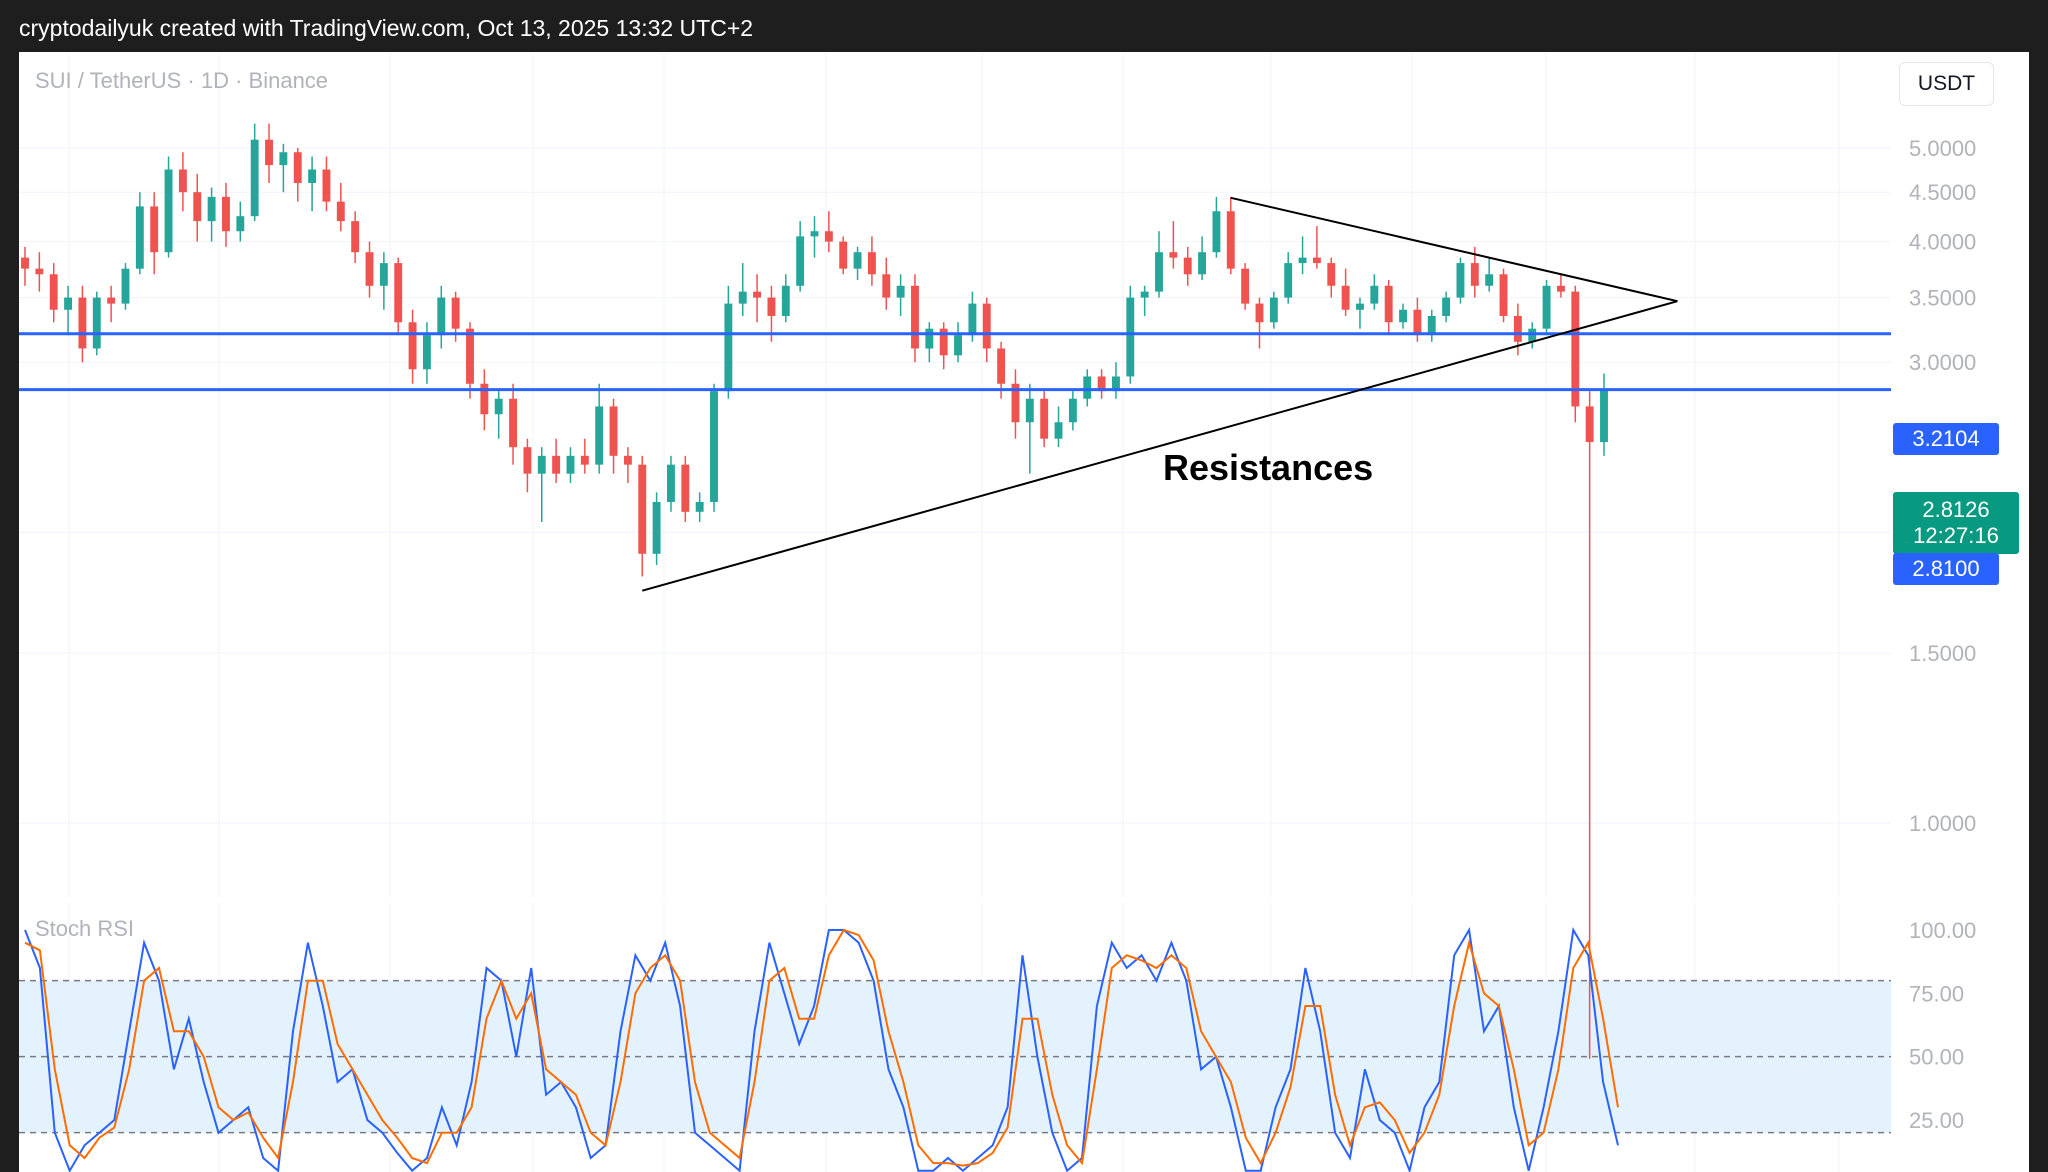 This screenshot has width=2048, height=1172. Describe the element at coordinates (1936, 1057) in the screenshot. I see `stoch-tick-2: 50.00` at that location.